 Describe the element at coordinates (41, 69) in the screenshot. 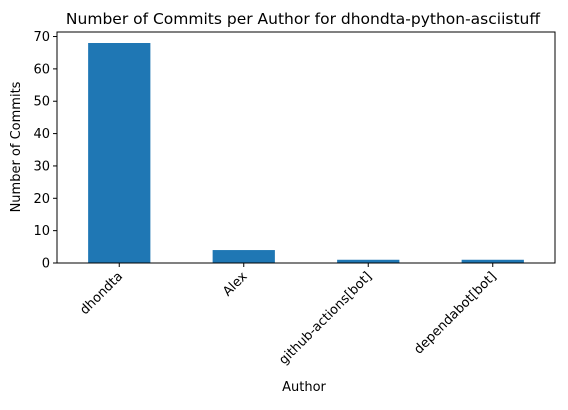

I see `y-tick-label-6: 60` at that location.